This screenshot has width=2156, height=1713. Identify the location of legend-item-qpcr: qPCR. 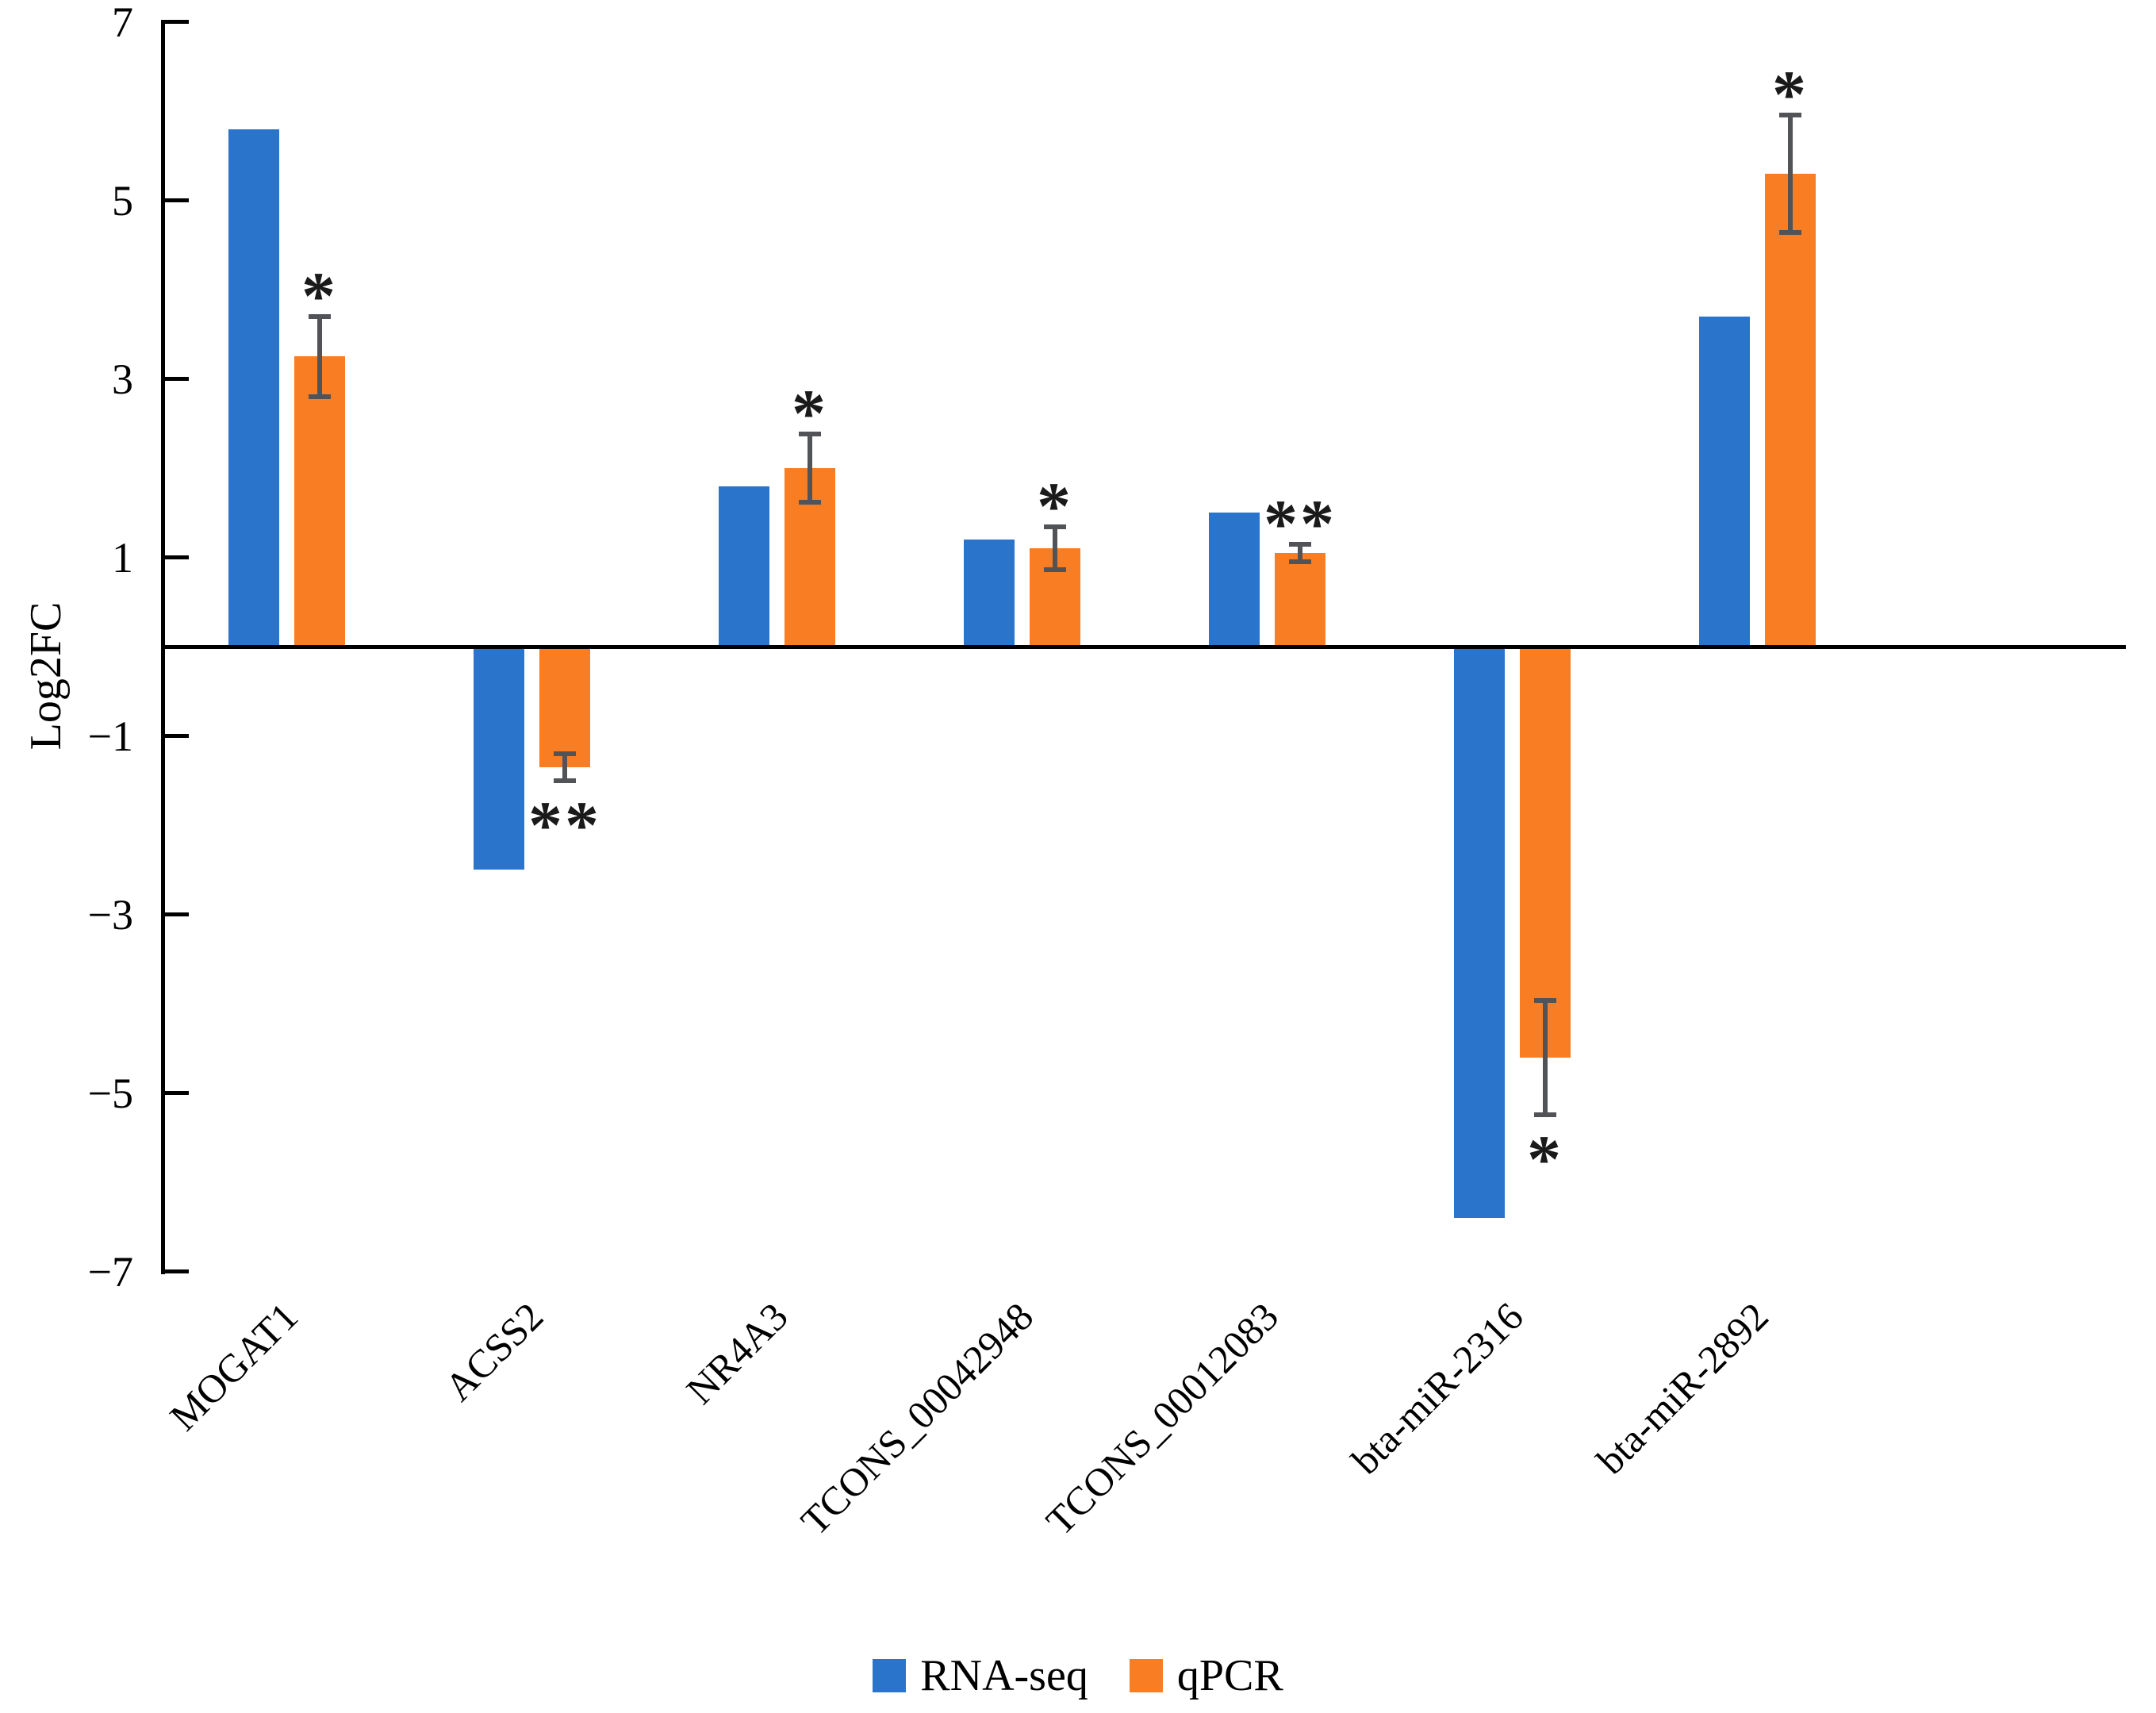
(1206, 1675).